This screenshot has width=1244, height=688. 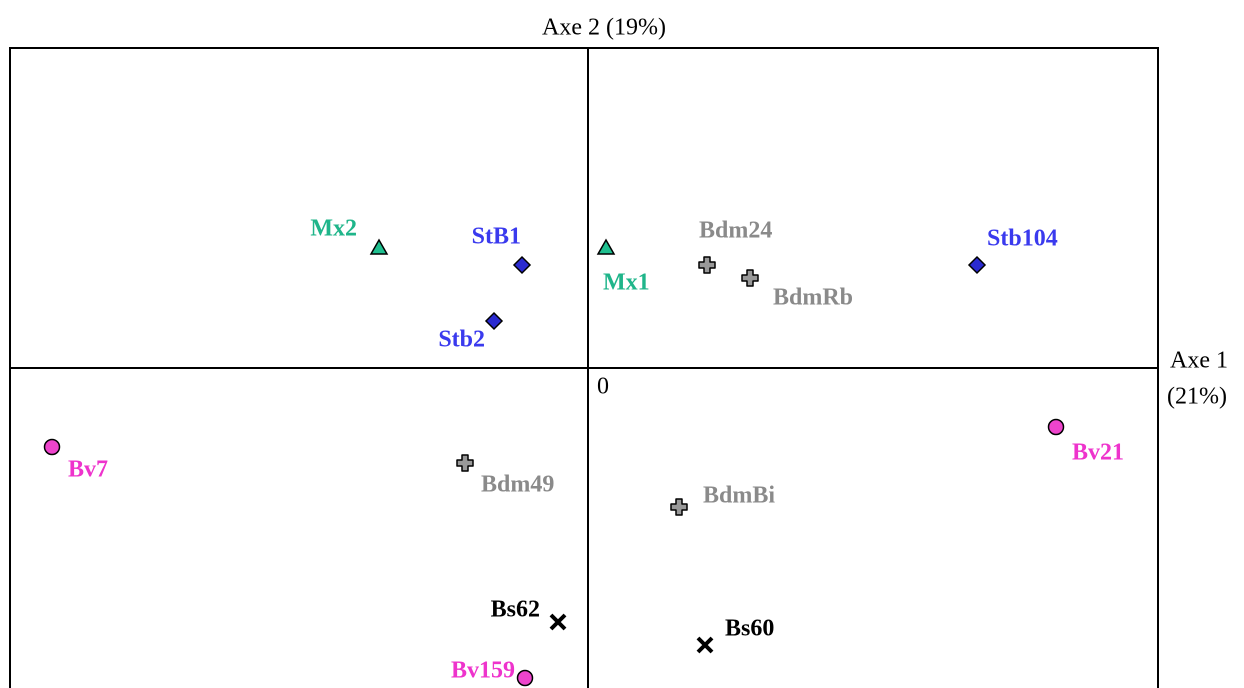 I want to click on point-label: Bdm49, so click(x=517, y=485).